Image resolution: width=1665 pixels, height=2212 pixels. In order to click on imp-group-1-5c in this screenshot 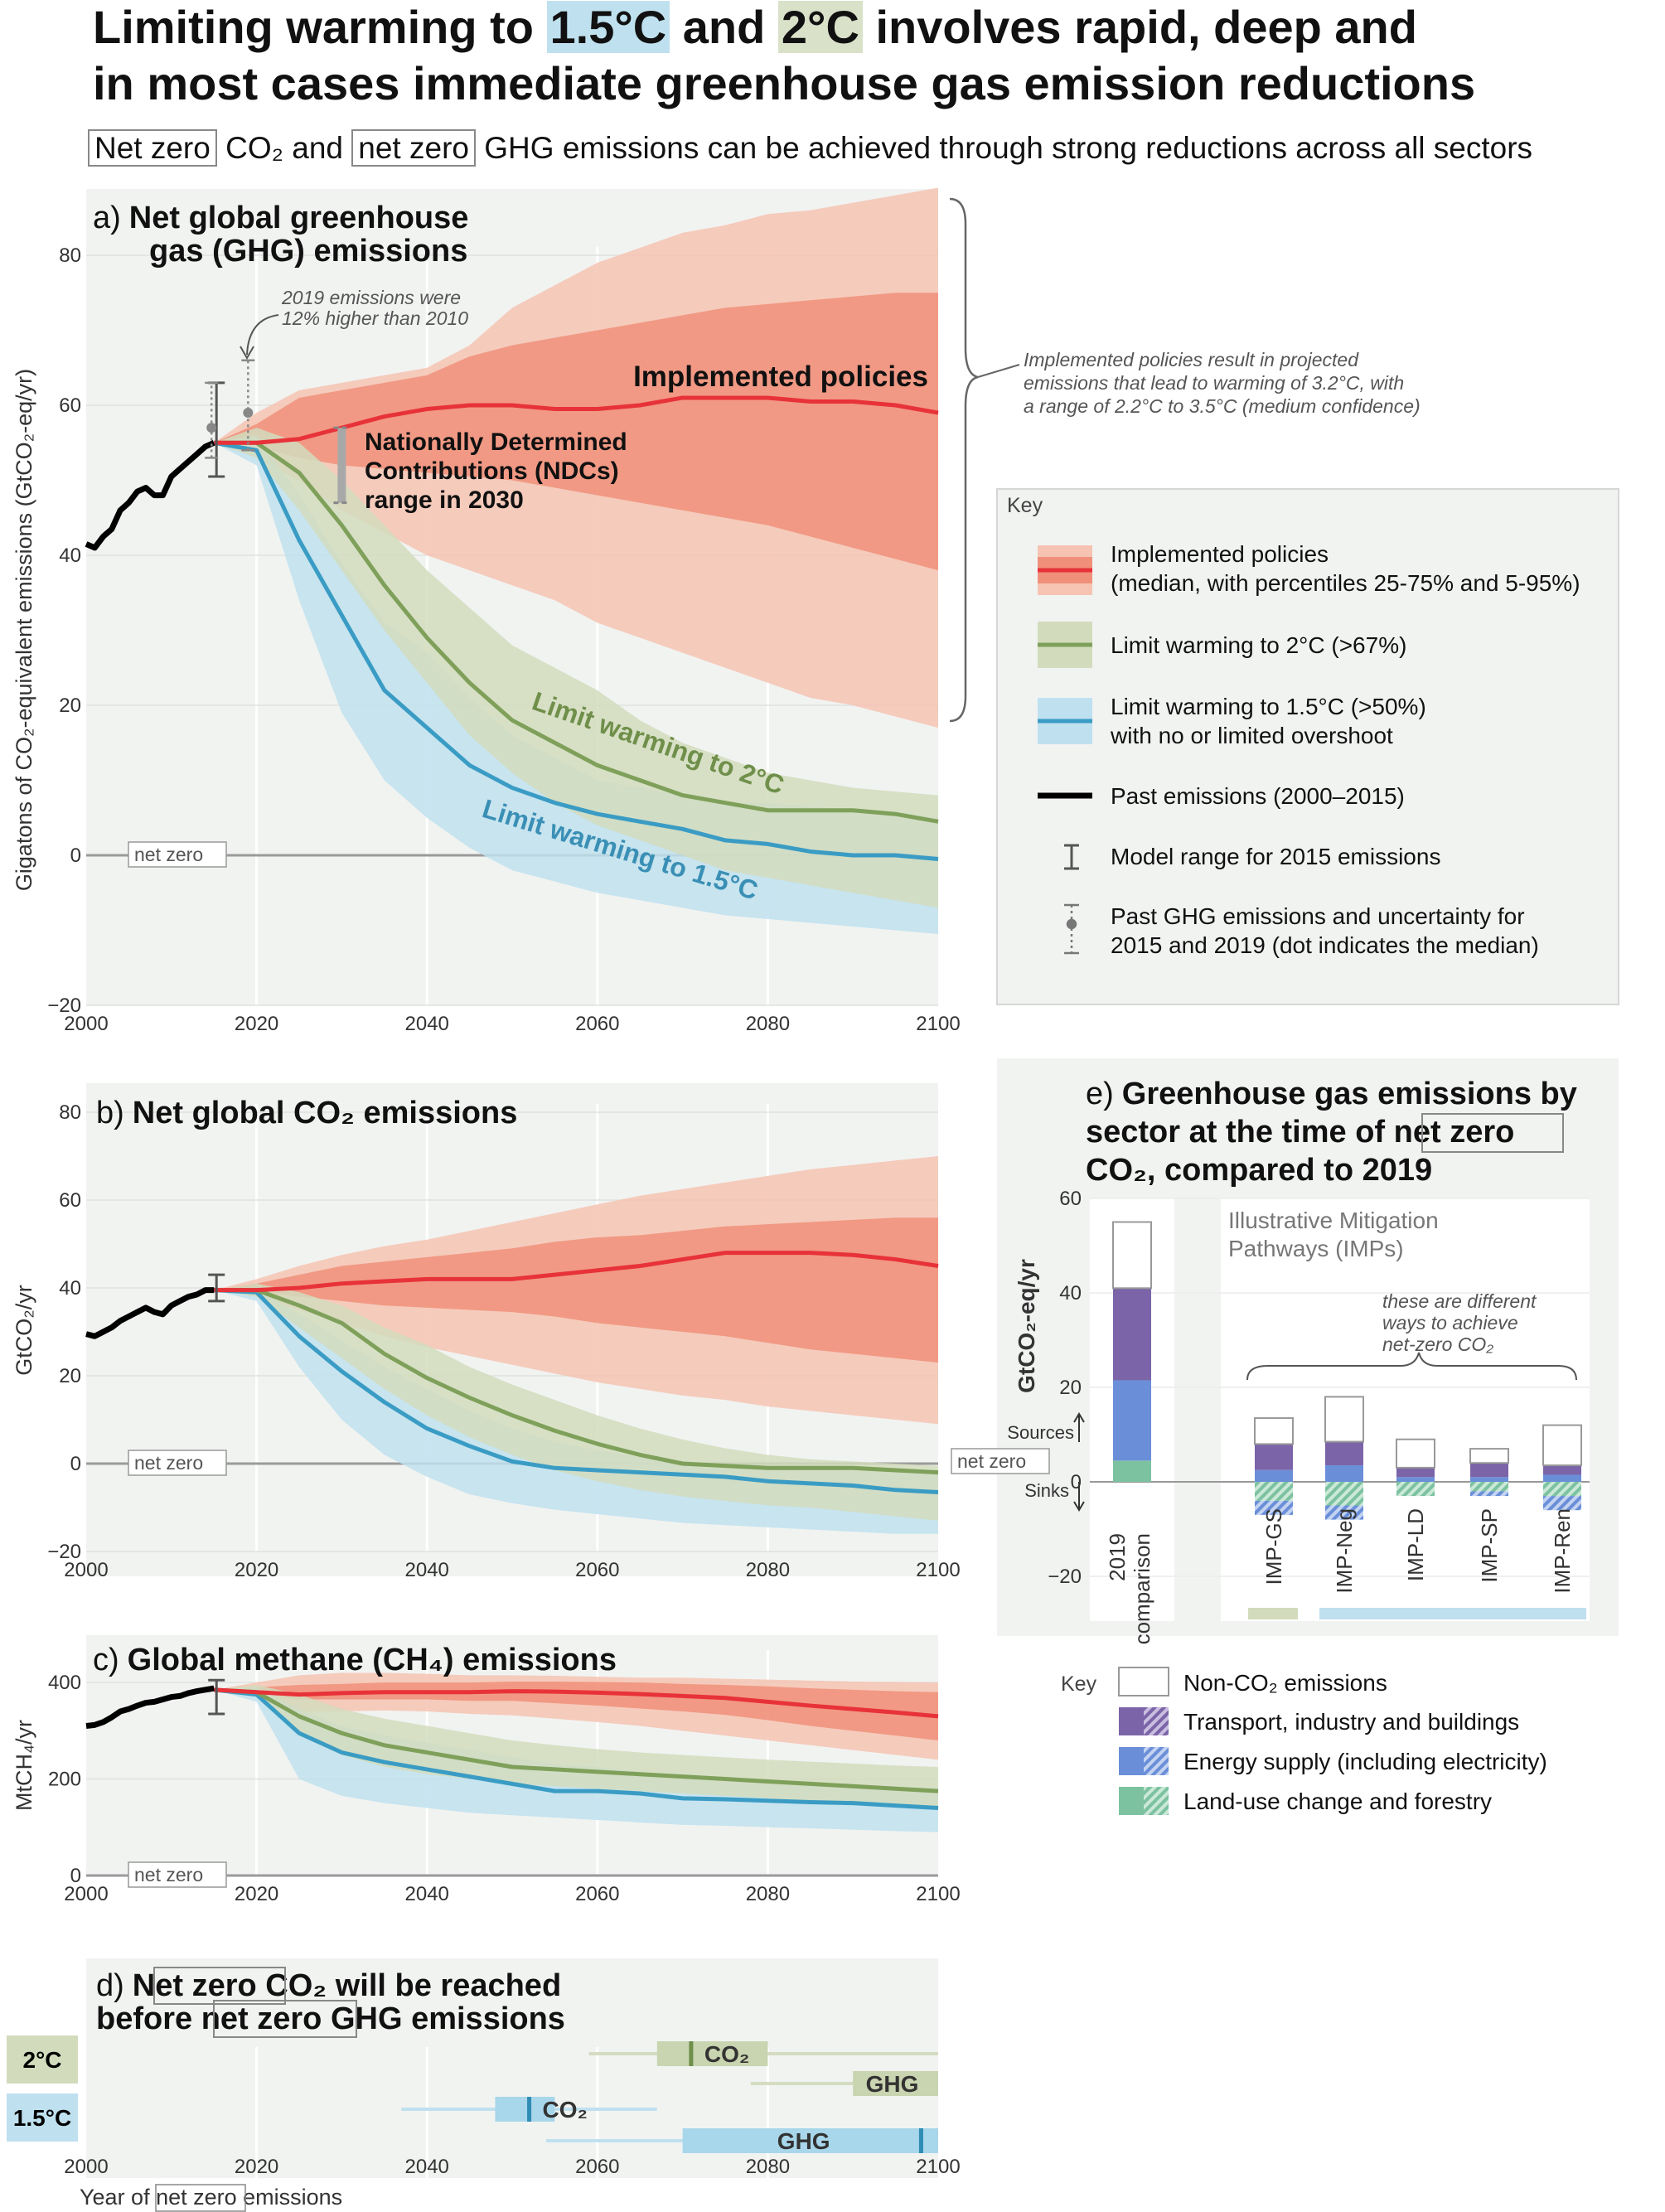, I will do `click(1452, 1613)`.